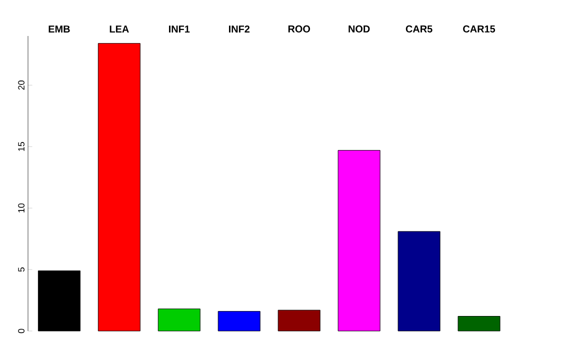  What do you see at coordinates (59, 29) in the screenshot?
I see `x-tick-label: EMB` at bounding box center [59, 29].